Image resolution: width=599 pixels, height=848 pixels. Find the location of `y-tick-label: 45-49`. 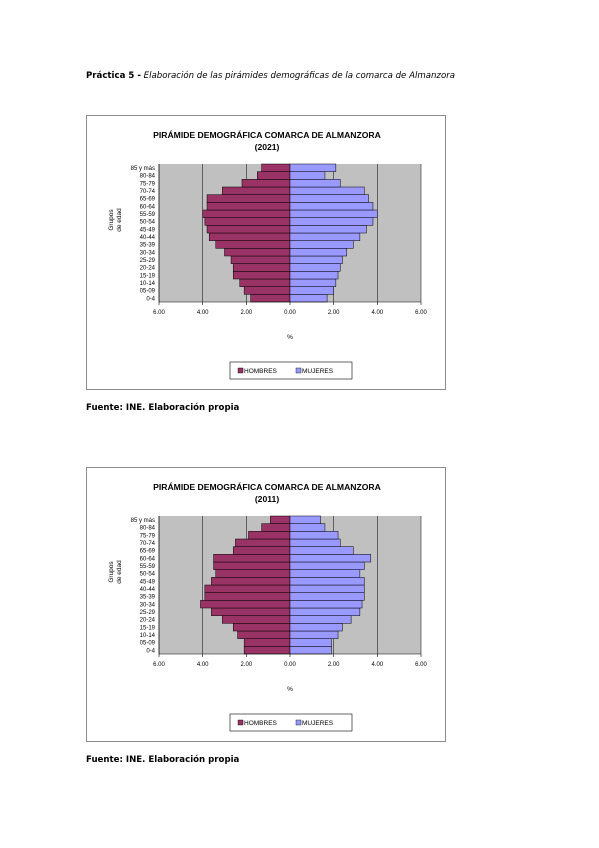

y-tick-label: 45-49 is located at coordinates (148, 582).